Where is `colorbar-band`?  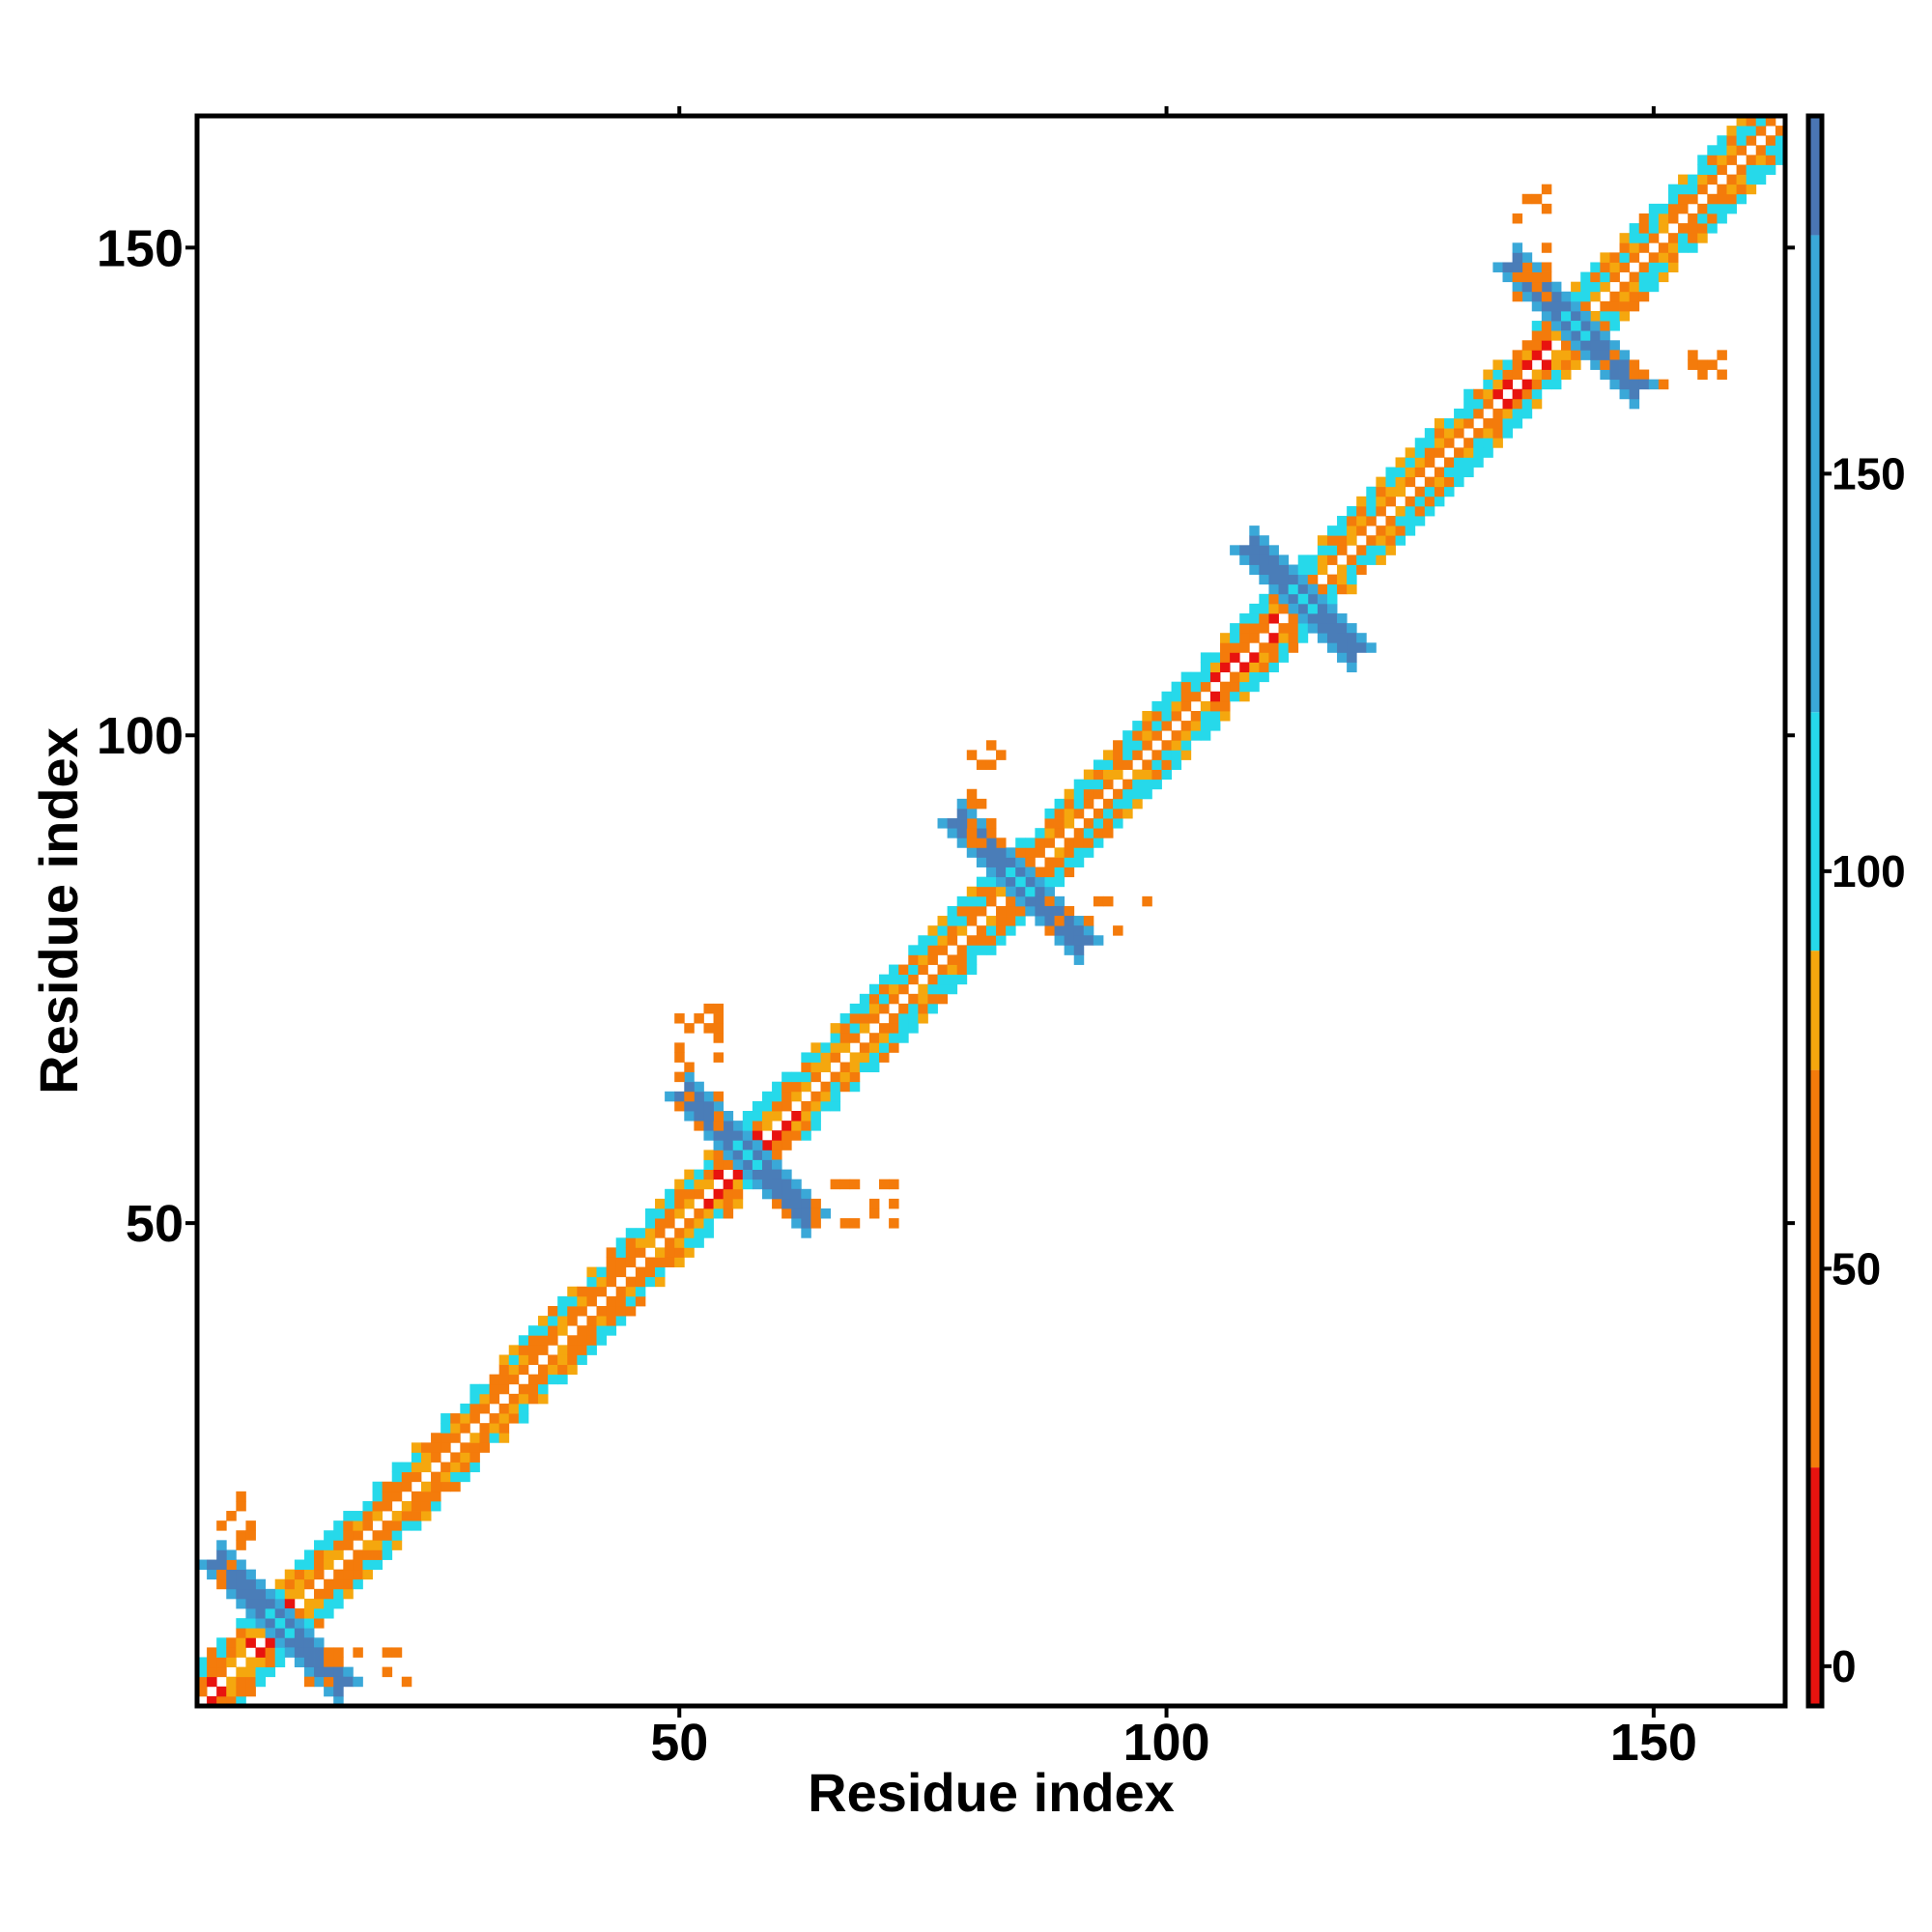 colorbar-band is located at coordinates (1815, 1586).